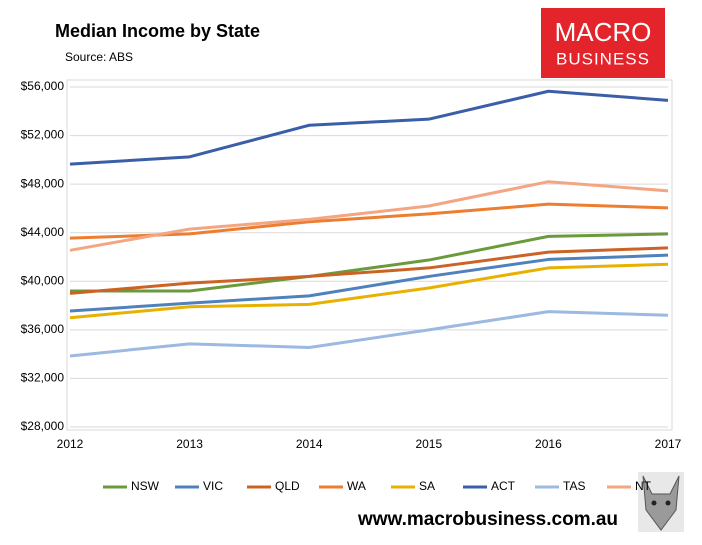 Image resolution: width=702 pixels, height=545 pixels. Describe the element at coordinates (603, 32) in the screenshot. I see `logo-text: MACRO` at that location.